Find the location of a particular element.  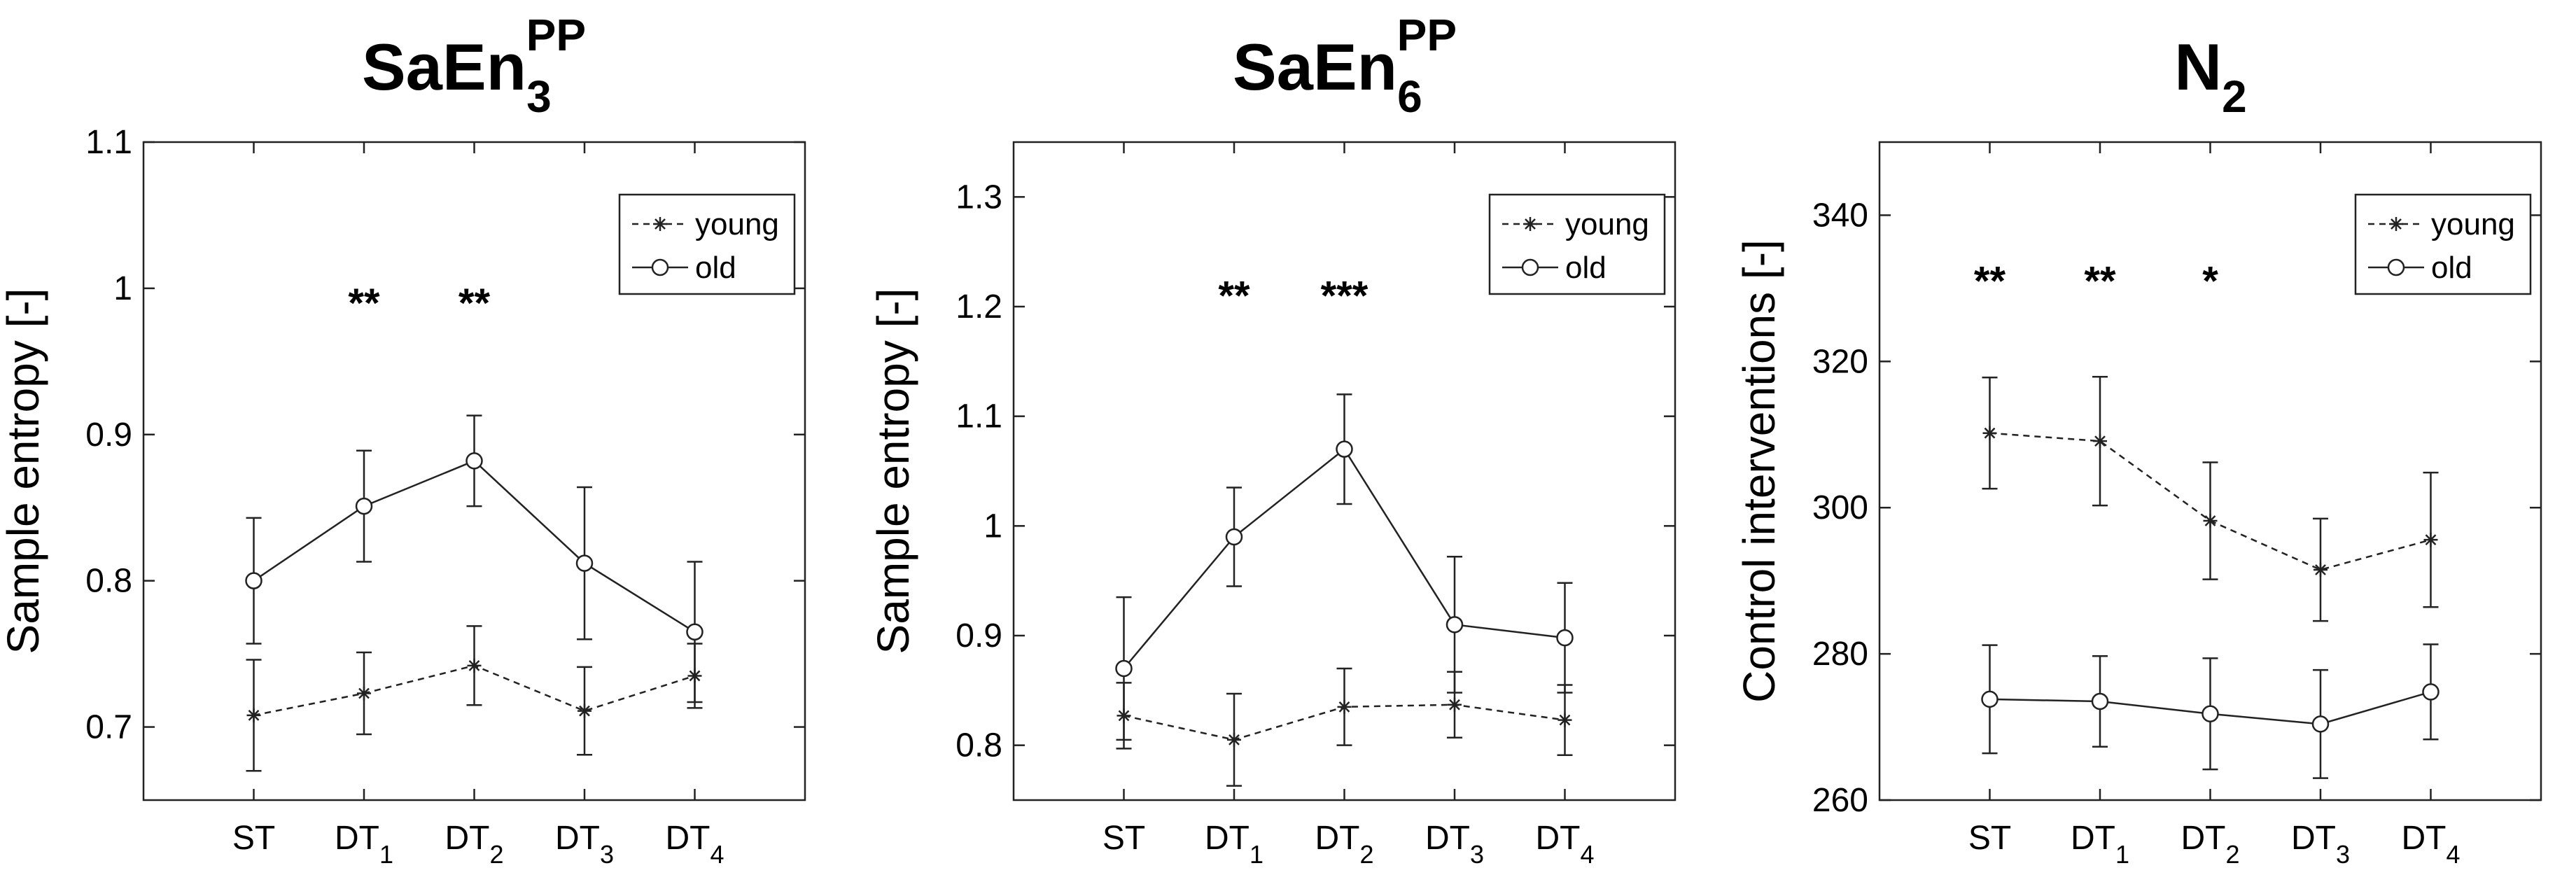

y-axis-label: Control interventions [-] is located at coordinates (1759, 471).